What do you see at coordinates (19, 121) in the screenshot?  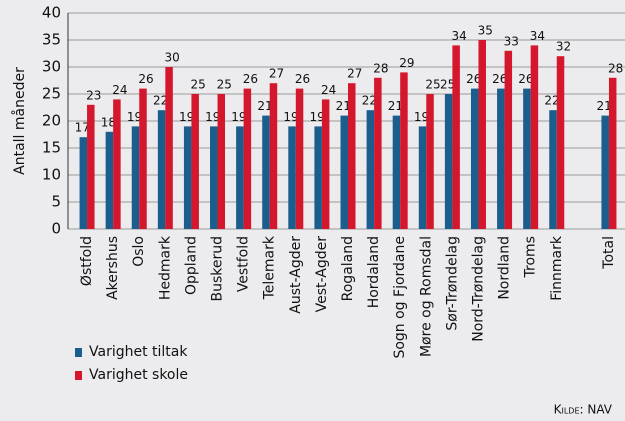 I see `y-axis-label: Antall måneder` at bounding box center [19, 121].